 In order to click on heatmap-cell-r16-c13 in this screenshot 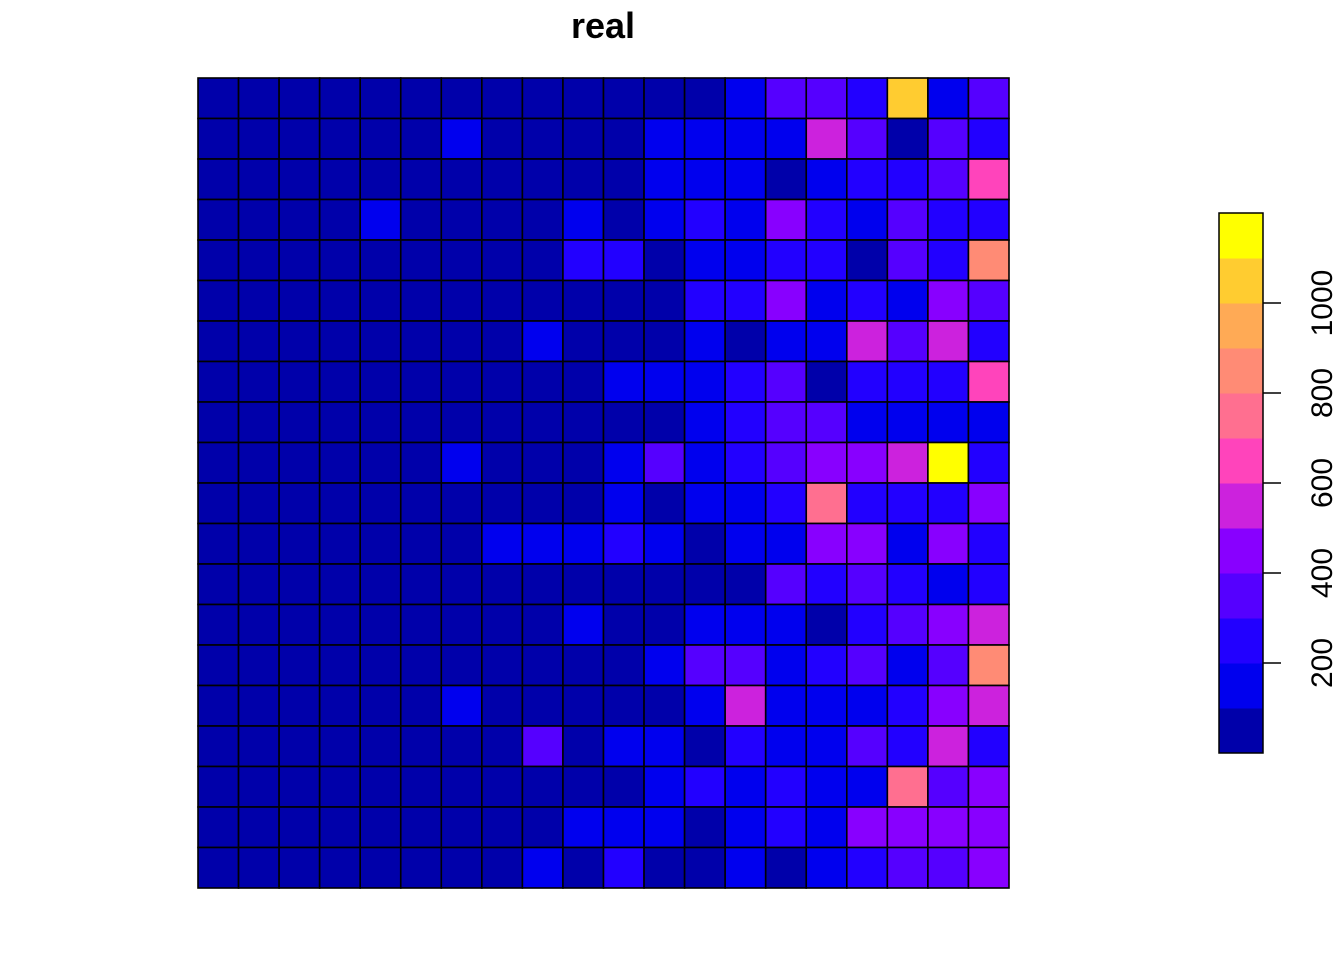, I will do `click(704, 705)`.